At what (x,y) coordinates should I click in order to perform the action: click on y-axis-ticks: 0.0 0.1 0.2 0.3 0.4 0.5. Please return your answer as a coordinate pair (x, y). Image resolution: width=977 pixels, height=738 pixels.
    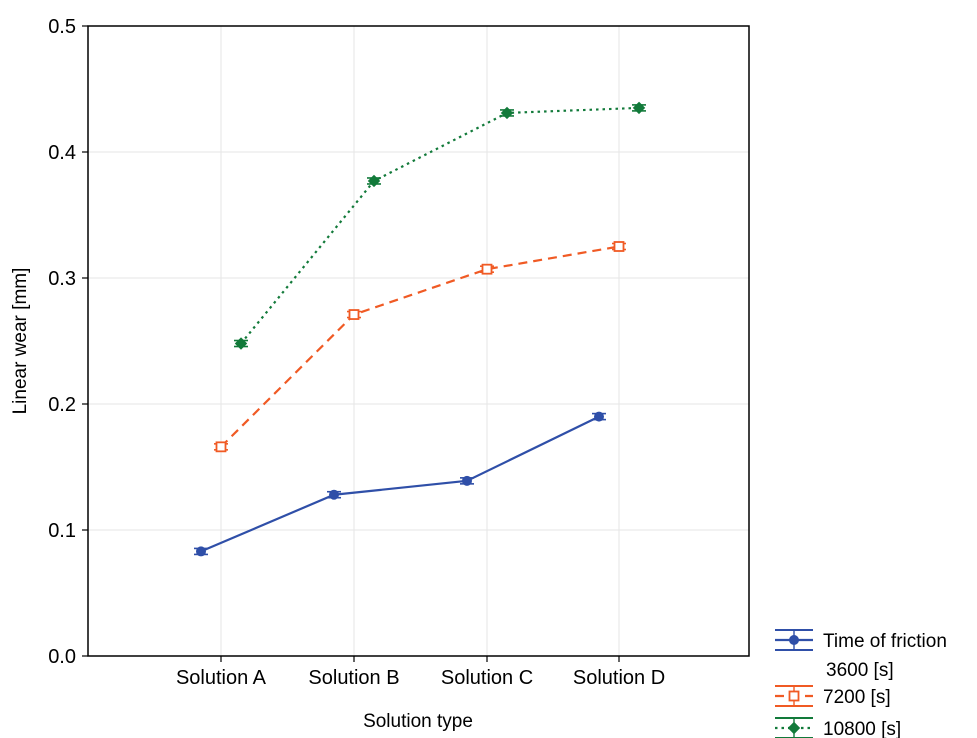
    Looking at the image, I should click on (68, 342).